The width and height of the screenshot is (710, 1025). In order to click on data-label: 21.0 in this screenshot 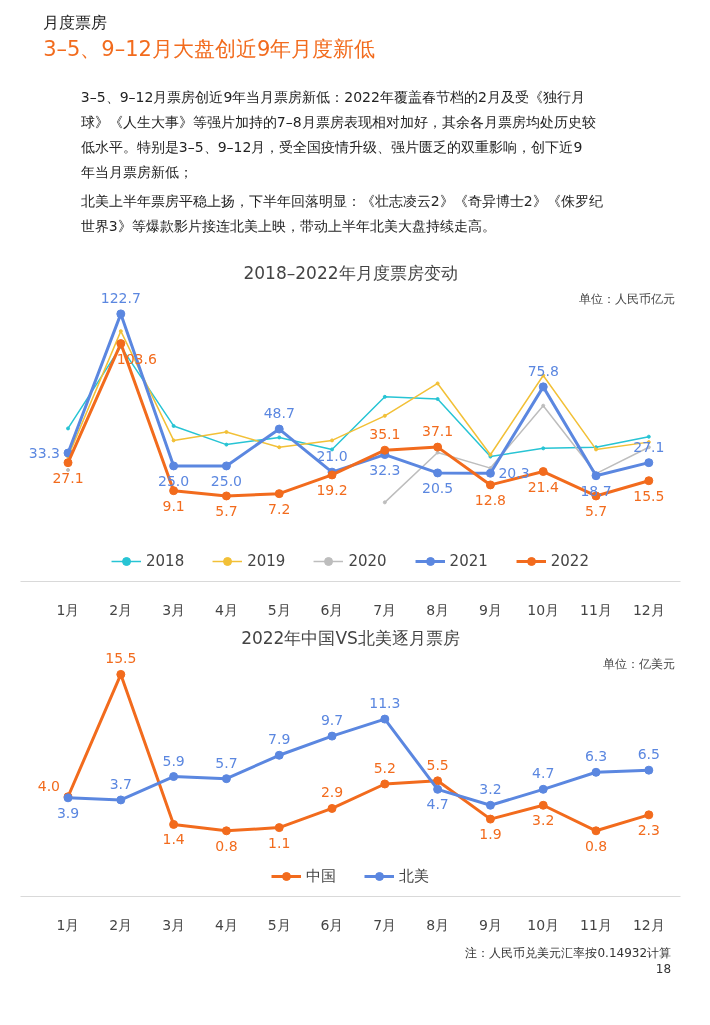, I will do `click(332, 456)`.